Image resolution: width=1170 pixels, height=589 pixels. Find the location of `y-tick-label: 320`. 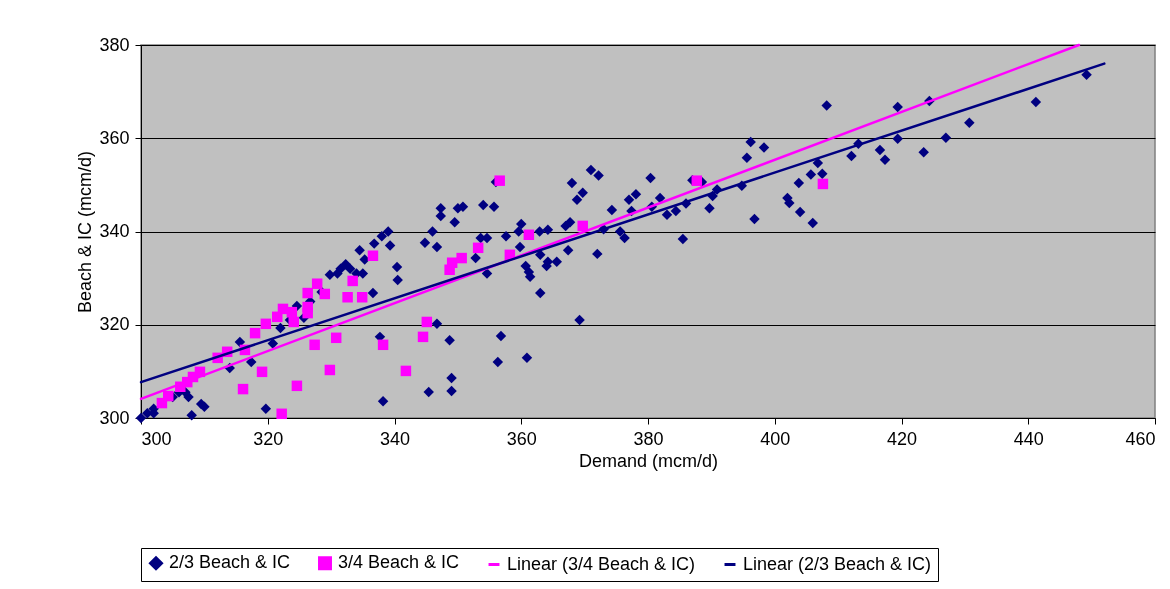

y-tick-label: 320 is located at coordinates (114, 324).